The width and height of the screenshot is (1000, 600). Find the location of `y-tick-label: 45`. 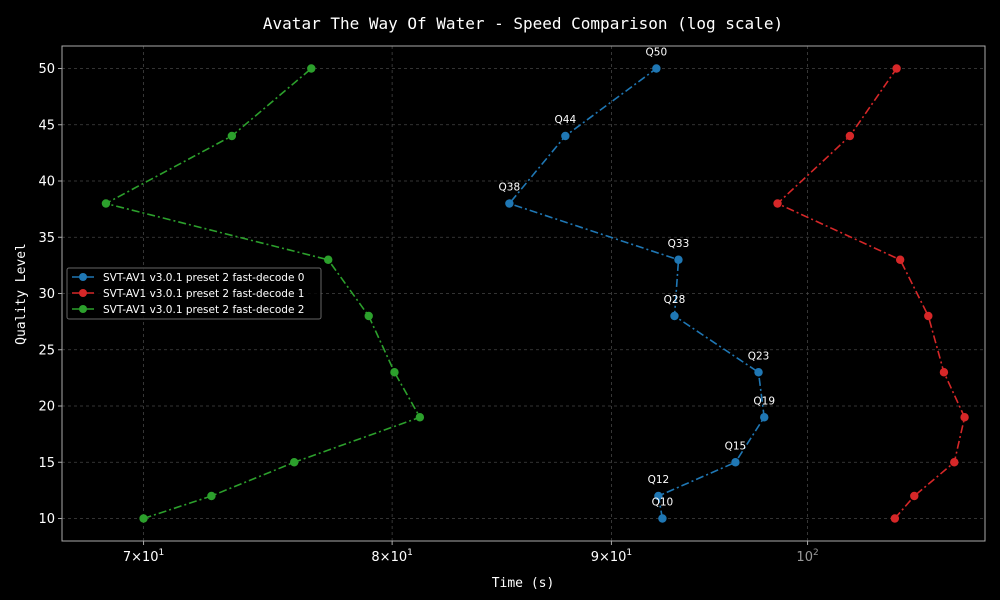

y-tick-label: 45 is located at coordinates (46, 125).